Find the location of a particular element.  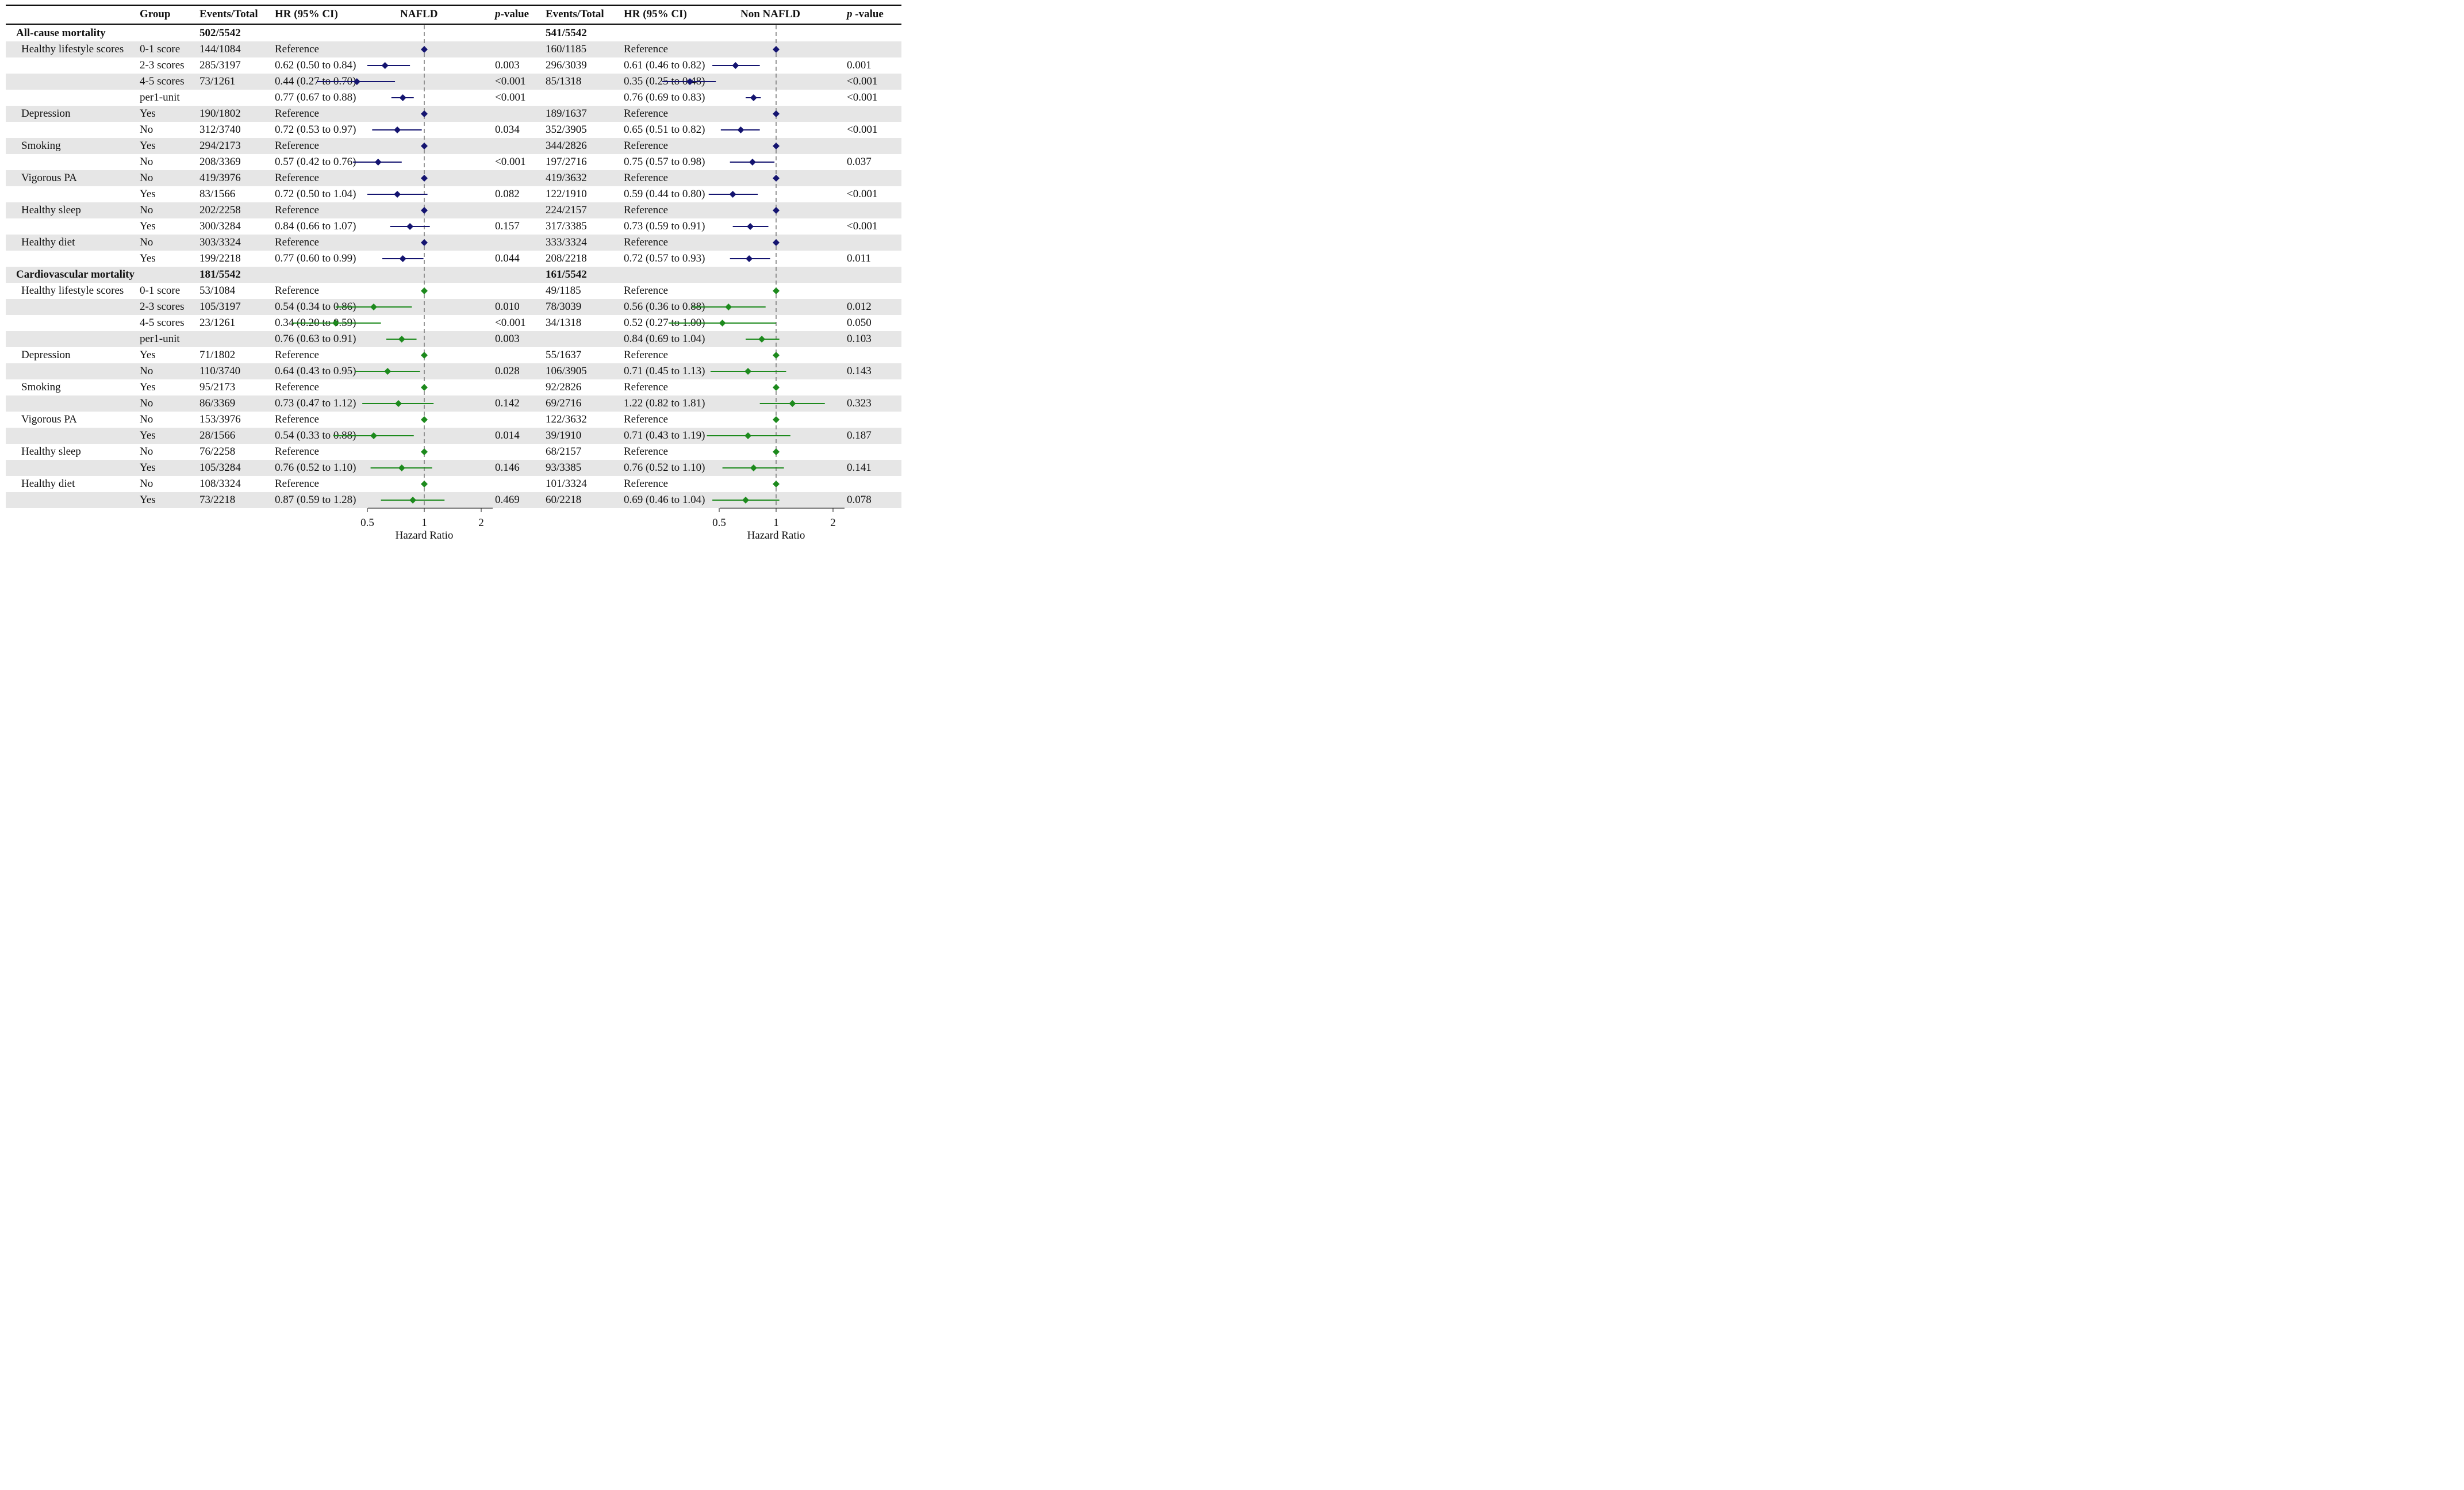

nafld-events-cell: 76/2258 is located at coordinates (217, 452).